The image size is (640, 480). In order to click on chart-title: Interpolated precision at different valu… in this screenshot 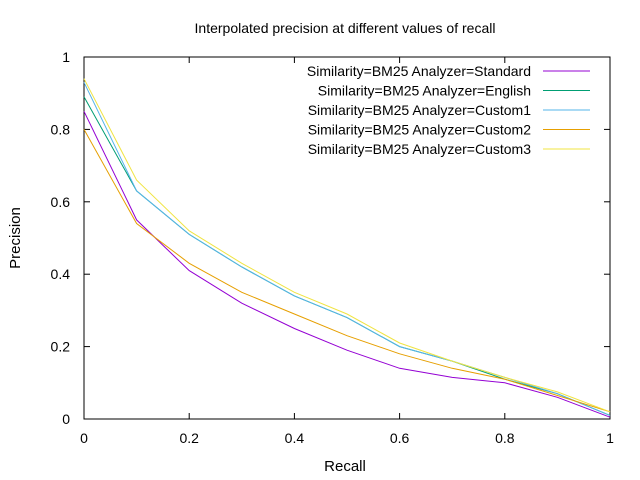, I will do `click(345, 28)`.